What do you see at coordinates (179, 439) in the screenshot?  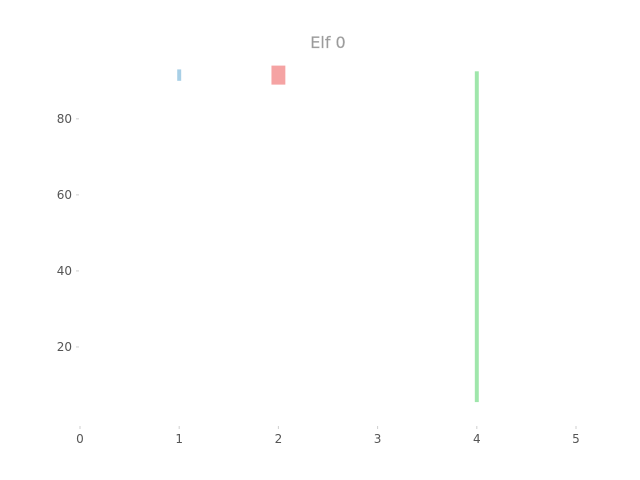 I see `x-tick-label: 1` at bounding box center [179, 439].